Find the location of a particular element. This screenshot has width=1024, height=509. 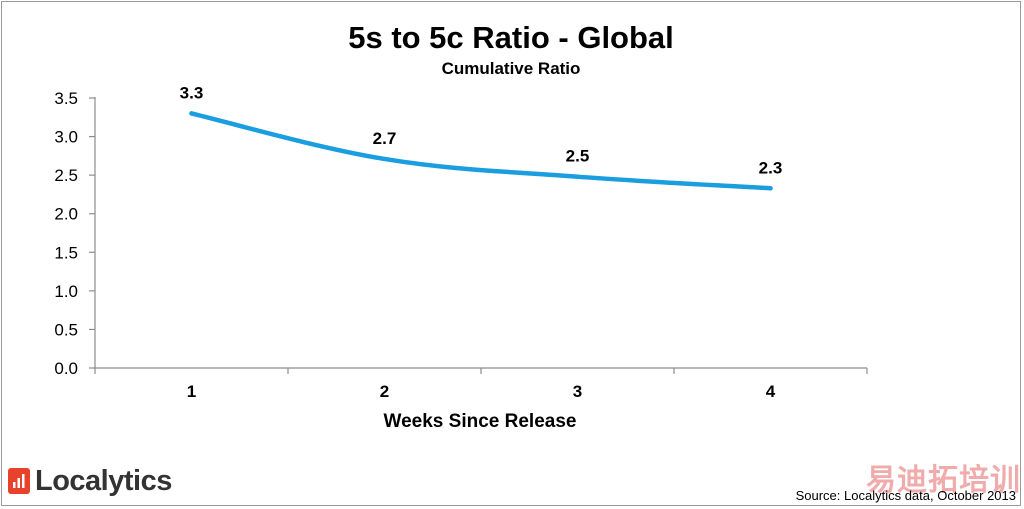

x-tick-label: 4 is located at coordinates (771, 391).